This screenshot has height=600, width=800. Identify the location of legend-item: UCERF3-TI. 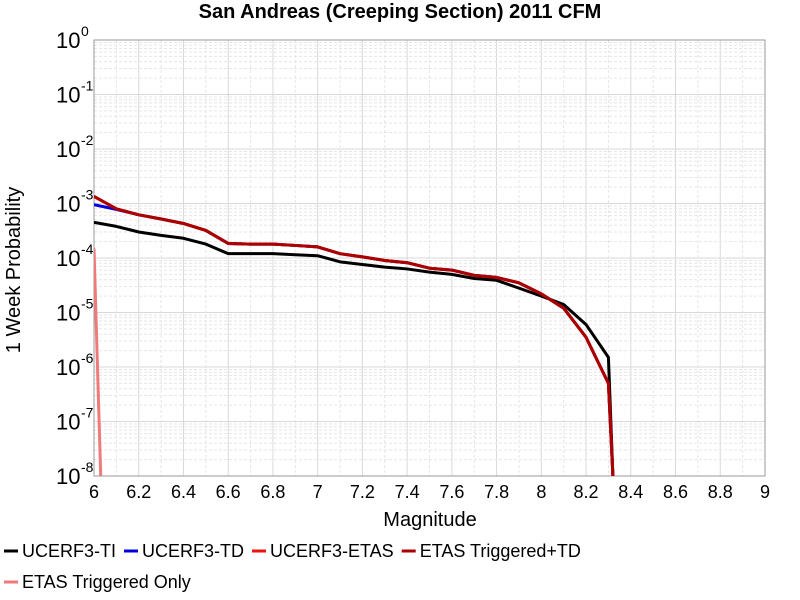
(60, 551).